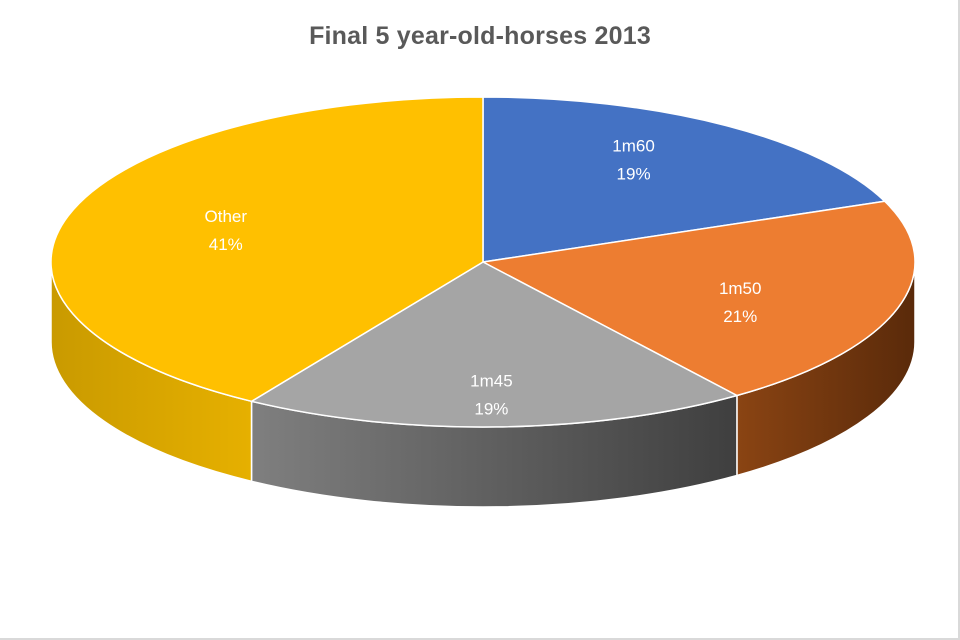 Image resolution: width=960 pixels, height=640 pixels. Describe the element at coordinates (633, 146) in the screenshot. I see `data-label-category-1m60: 1m60` at that location.